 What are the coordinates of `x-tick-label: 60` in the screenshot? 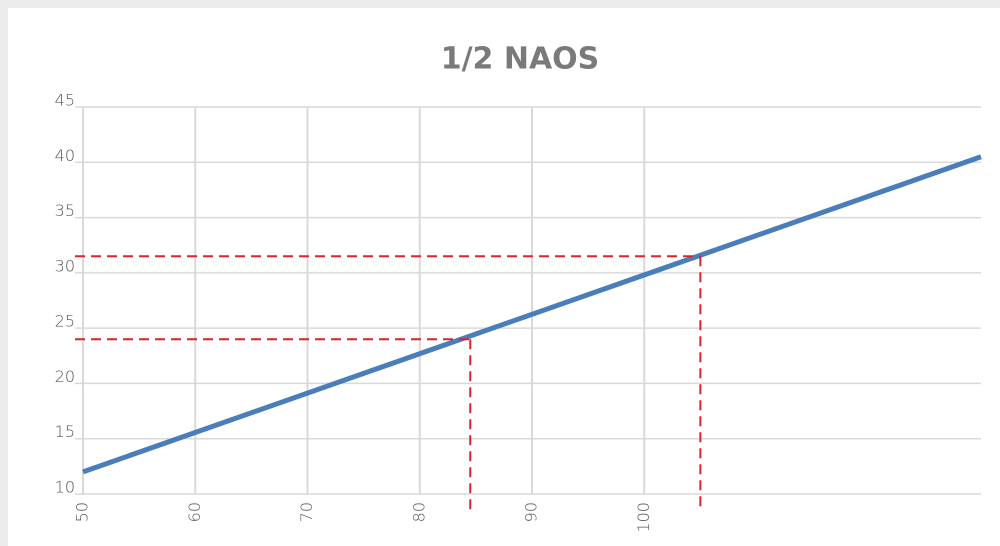 It's located at (194, 512).